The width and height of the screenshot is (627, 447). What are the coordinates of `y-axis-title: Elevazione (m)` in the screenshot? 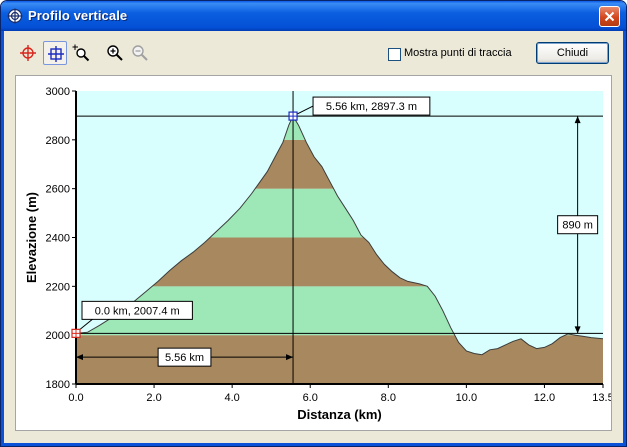 It's located at (31, 237).